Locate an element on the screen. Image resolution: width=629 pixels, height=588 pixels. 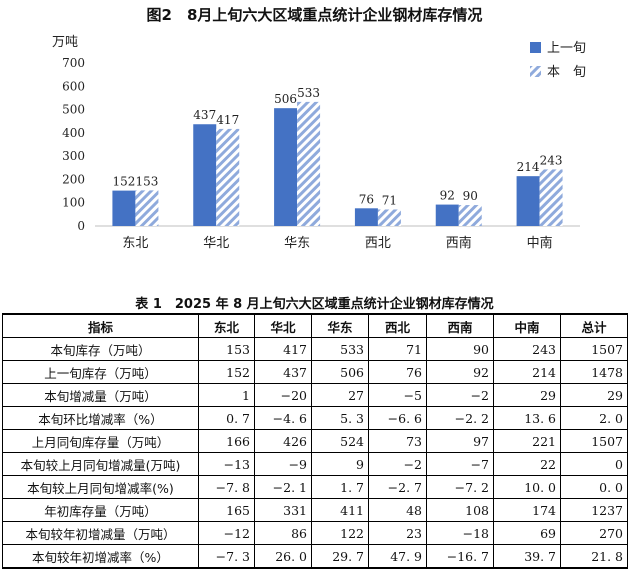
data-label: 506 is located at coordinates (285, 99).